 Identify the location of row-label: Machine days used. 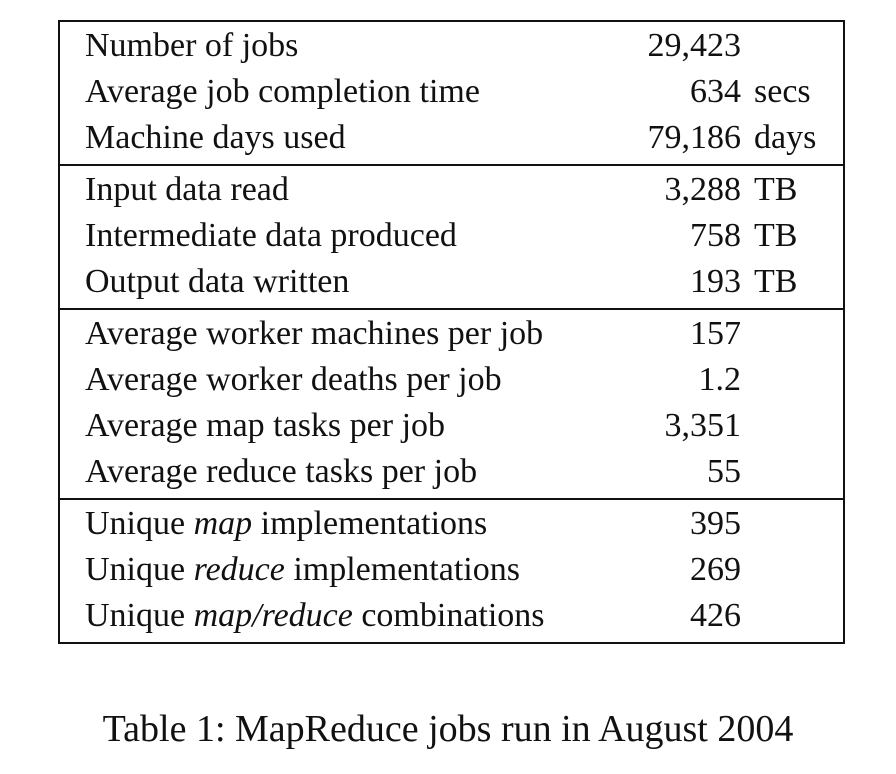
(215, 137).